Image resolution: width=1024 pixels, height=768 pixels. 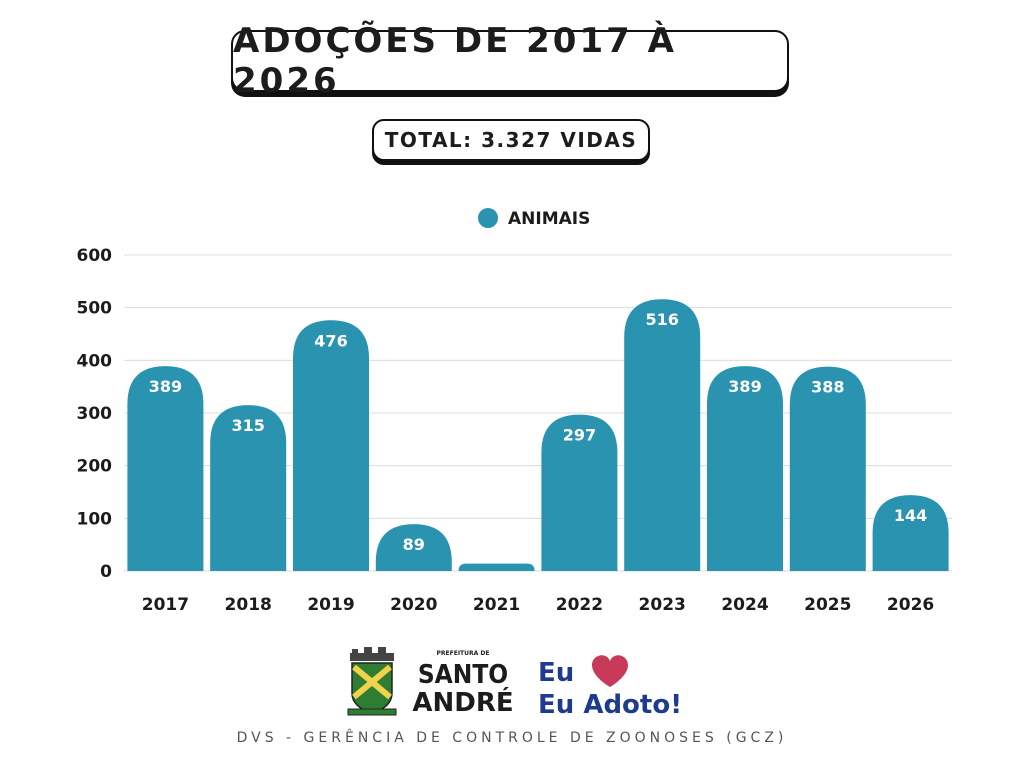 I want to click on santo-andre-logo: PREFEITURA DE SANTO ANDRÉ, so click(x=430, y=682).